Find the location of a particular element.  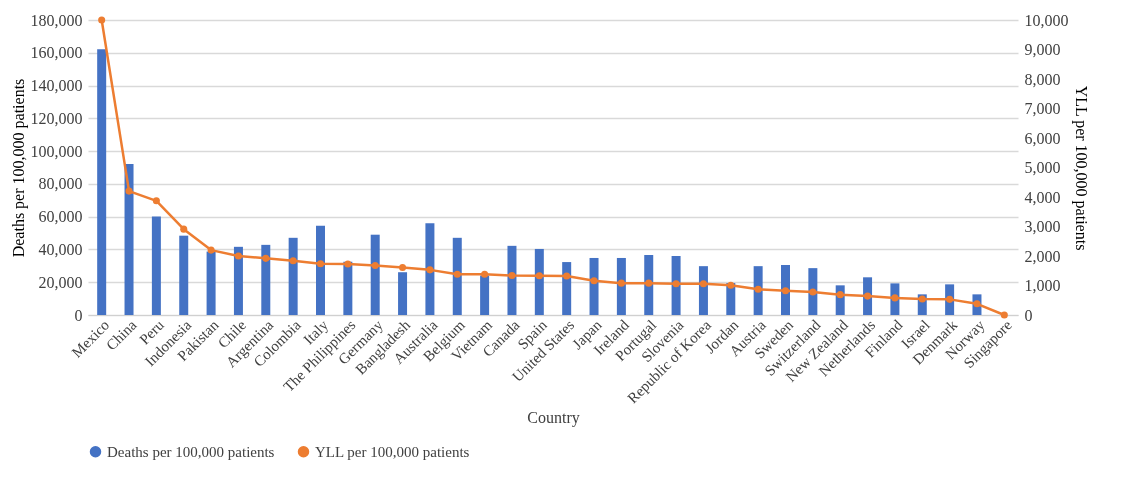

y-tick-label: 160,000 is located at coordinates (56, 53).